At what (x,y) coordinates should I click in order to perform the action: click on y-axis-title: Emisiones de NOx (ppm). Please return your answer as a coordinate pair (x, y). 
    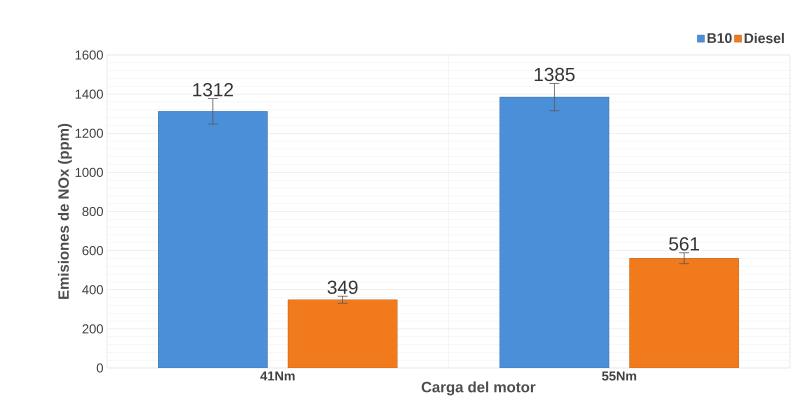
    Looking at the image, I should click on (65, 211).